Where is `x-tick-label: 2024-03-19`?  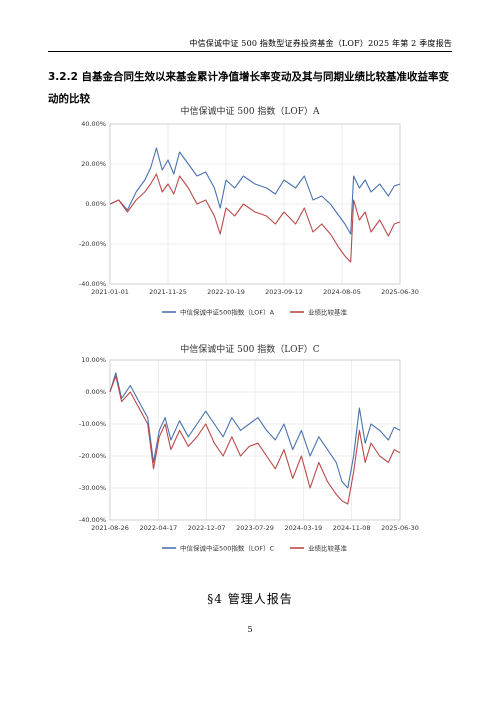
x-tick-label: 2024-03-19 is located at coordinates (303, 528).